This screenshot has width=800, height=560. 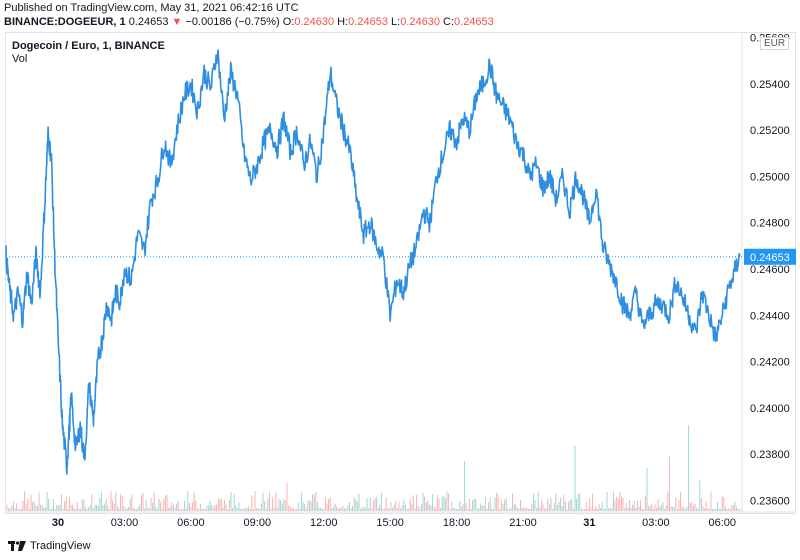 What do you see at coordinates (449, 22) in the screenshot?
I see `close-label: C:` at bounding box center [449, 22].